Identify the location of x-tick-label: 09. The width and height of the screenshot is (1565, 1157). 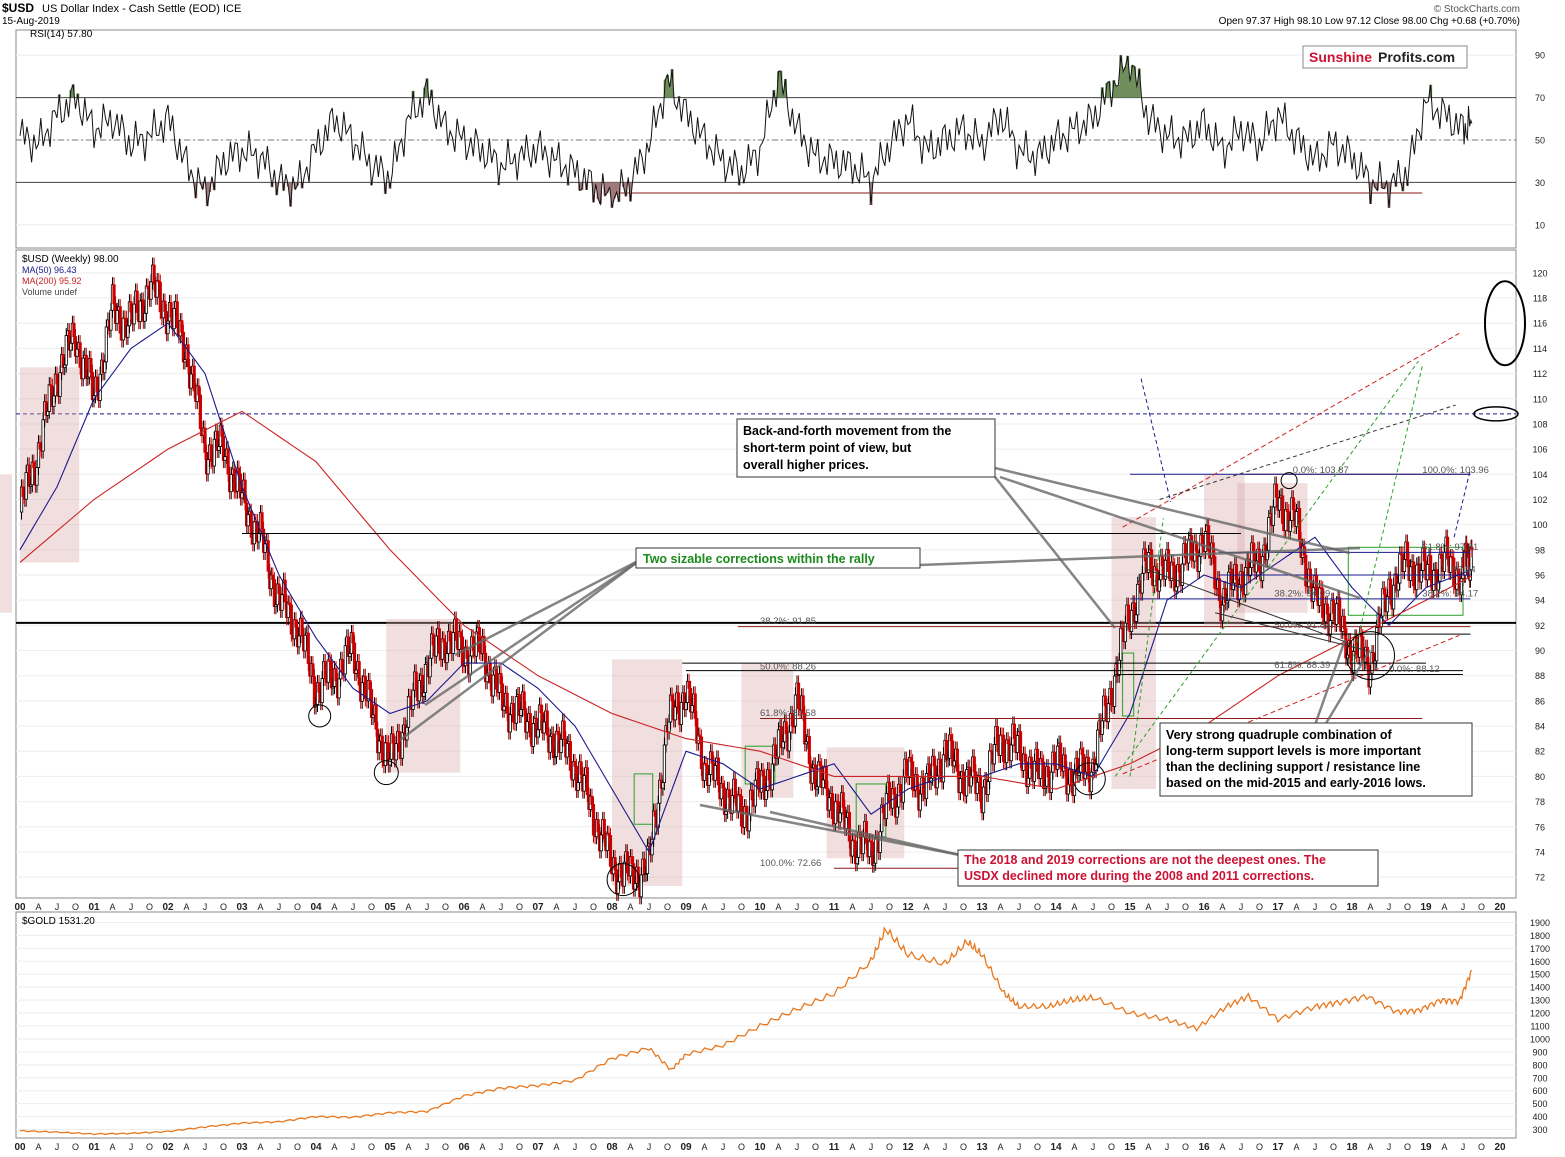
(686, 1147).